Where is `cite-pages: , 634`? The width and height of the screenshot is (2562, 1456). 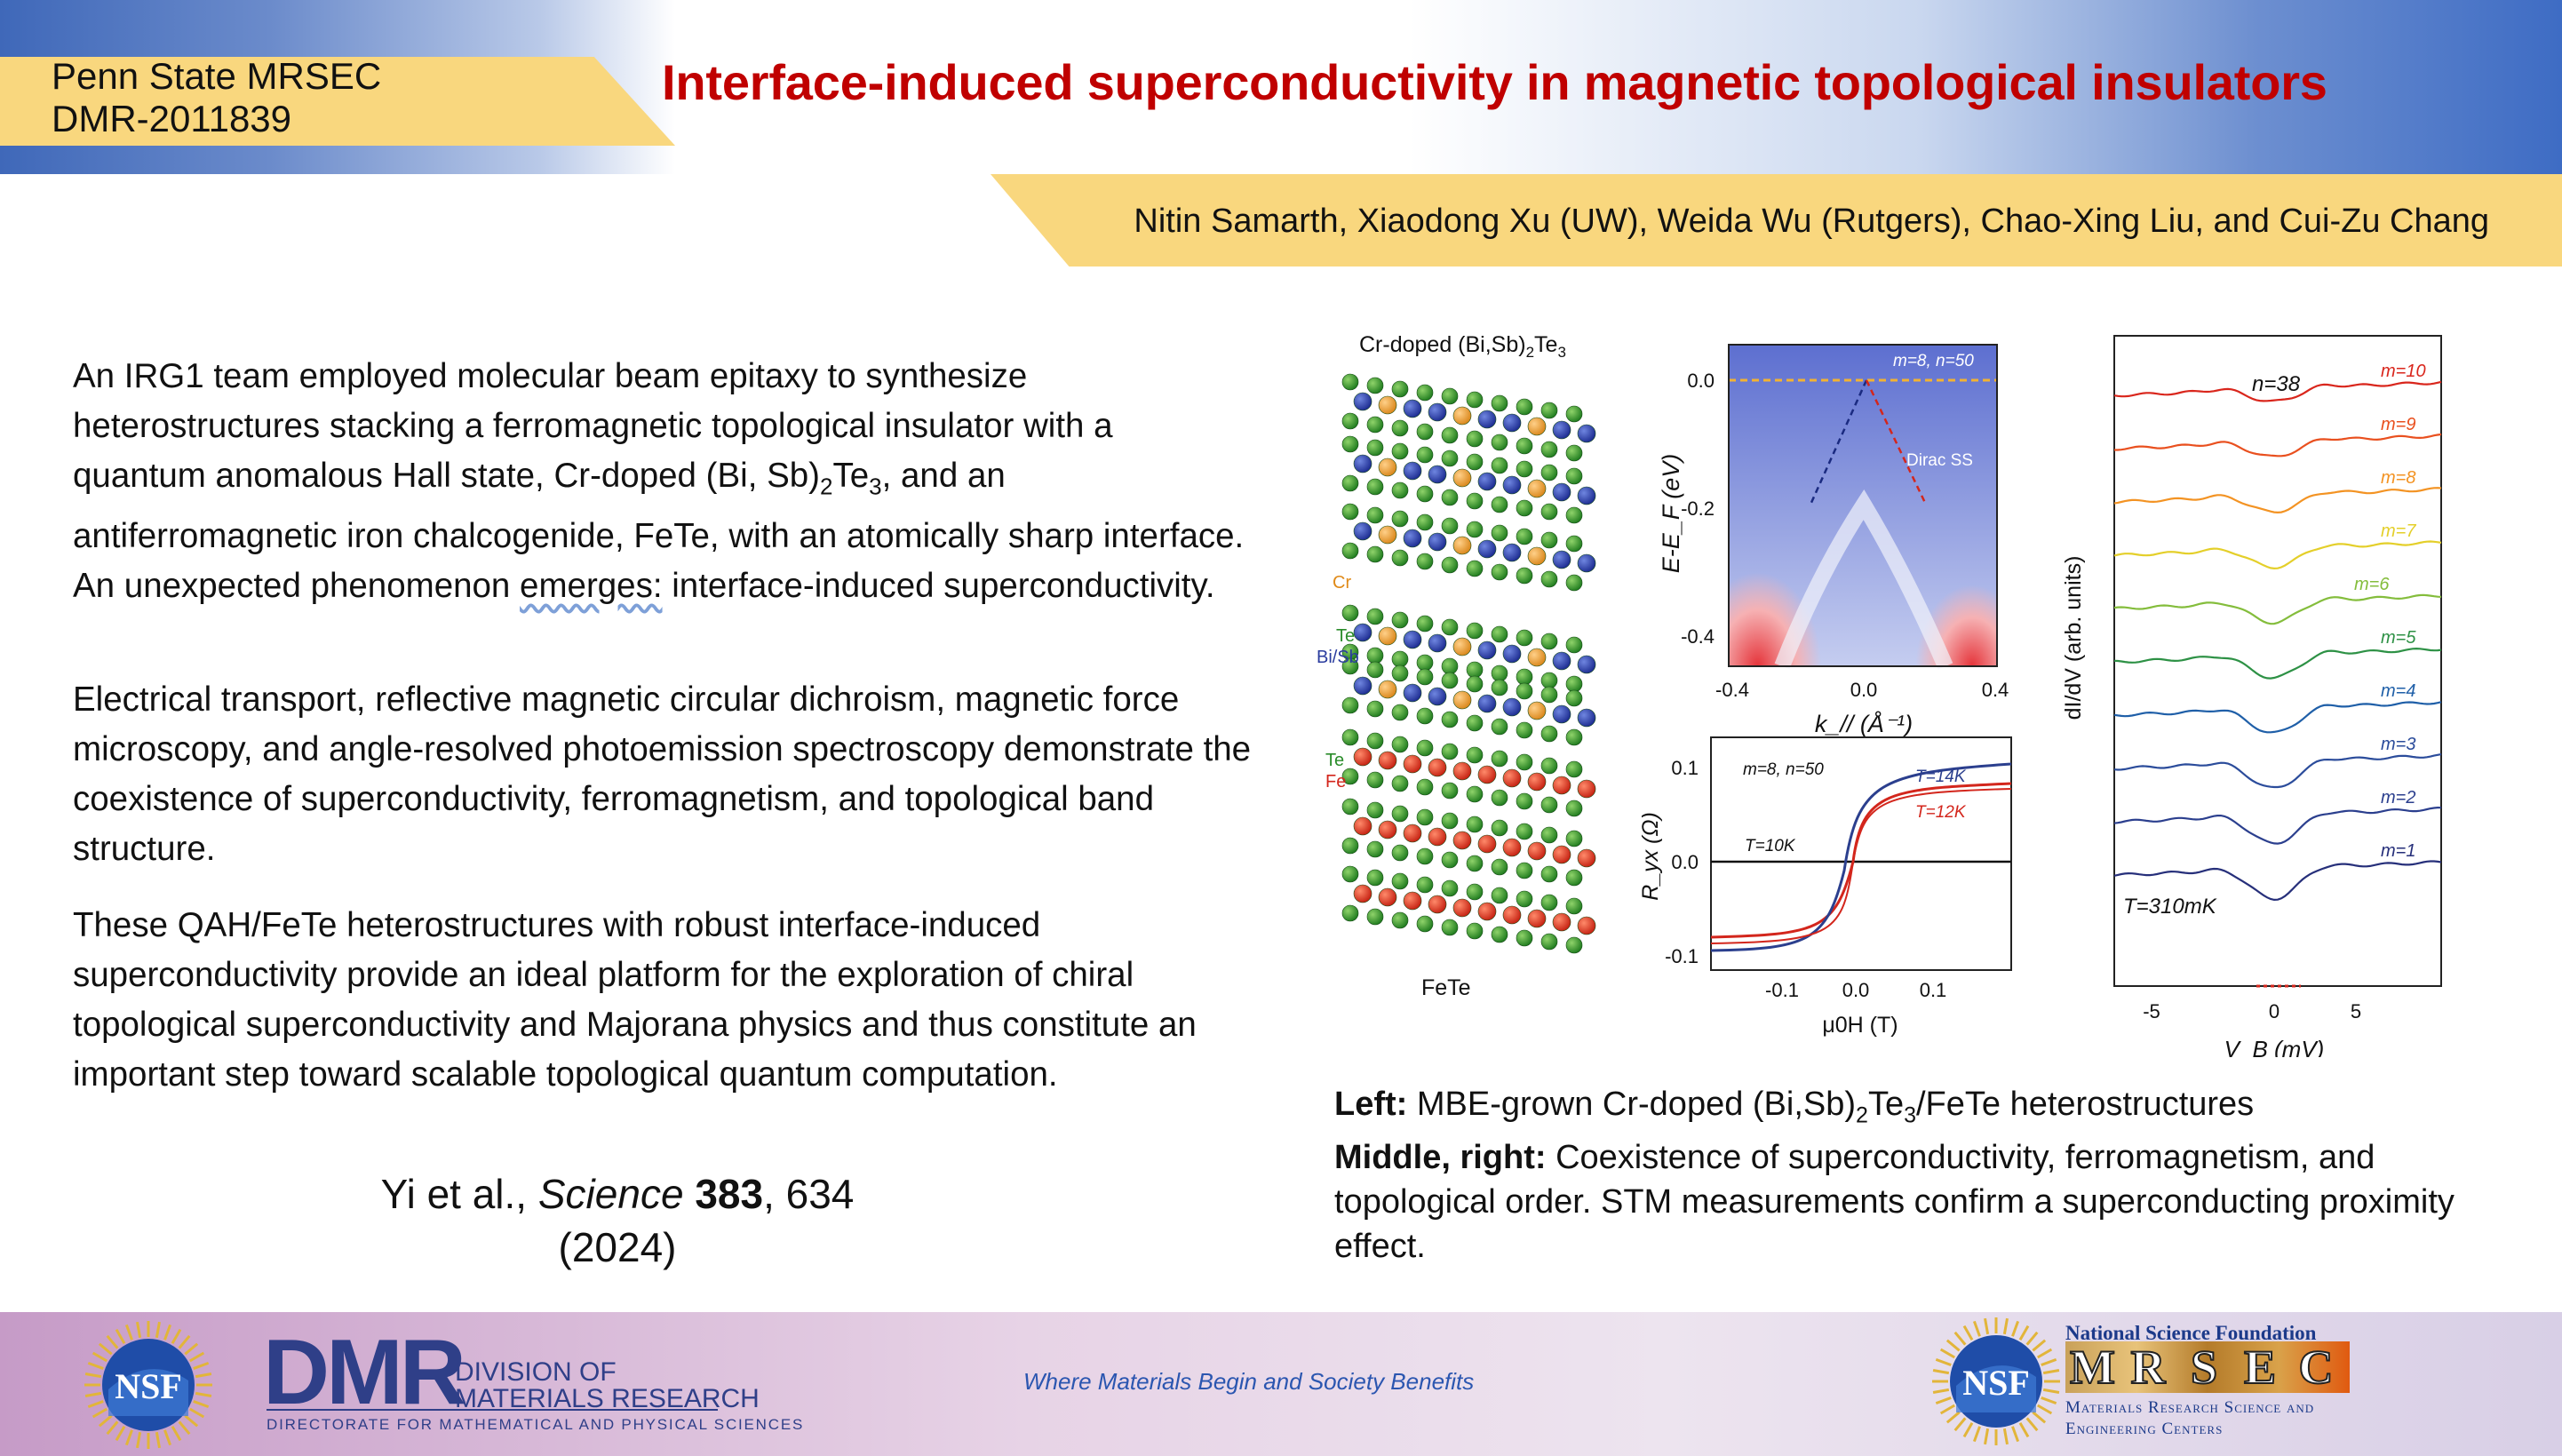 cite-pages: , 634 is located at coordinates (809, 1194).